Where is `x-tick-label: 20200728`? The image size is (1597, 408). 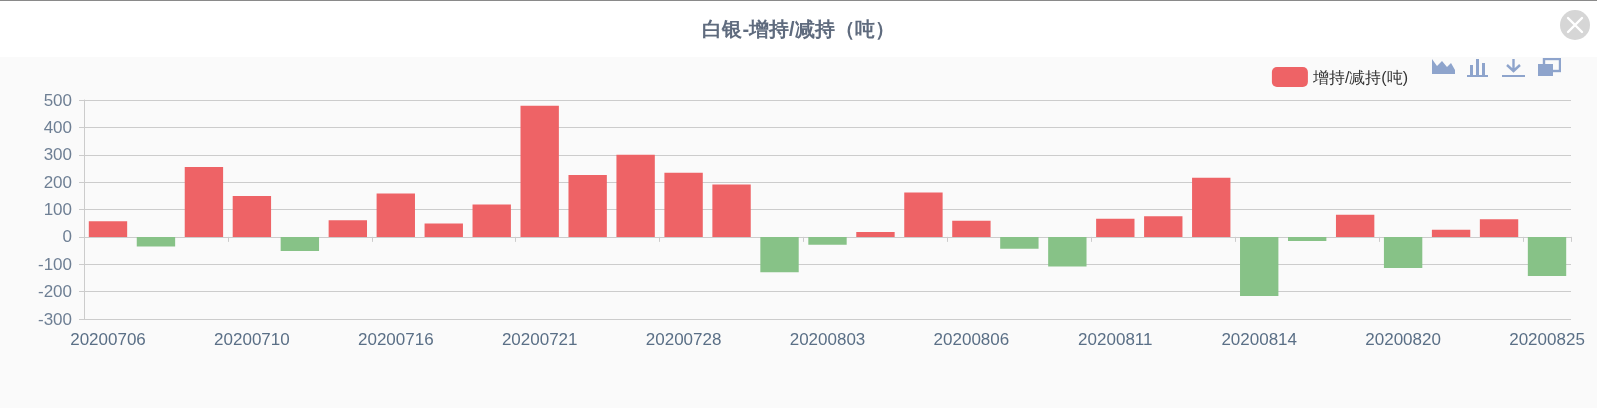 x-tick-label: 20200728 is located at coordinates (683, 339).